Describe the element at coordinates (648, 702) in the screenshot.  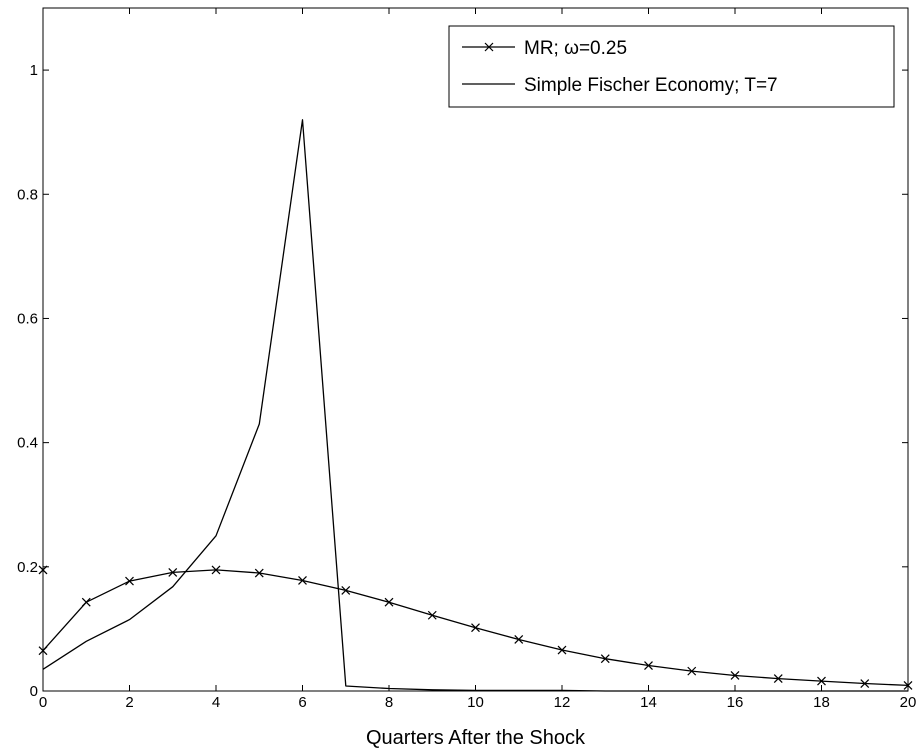
I see `x-tick-label-7: 14` at that location.